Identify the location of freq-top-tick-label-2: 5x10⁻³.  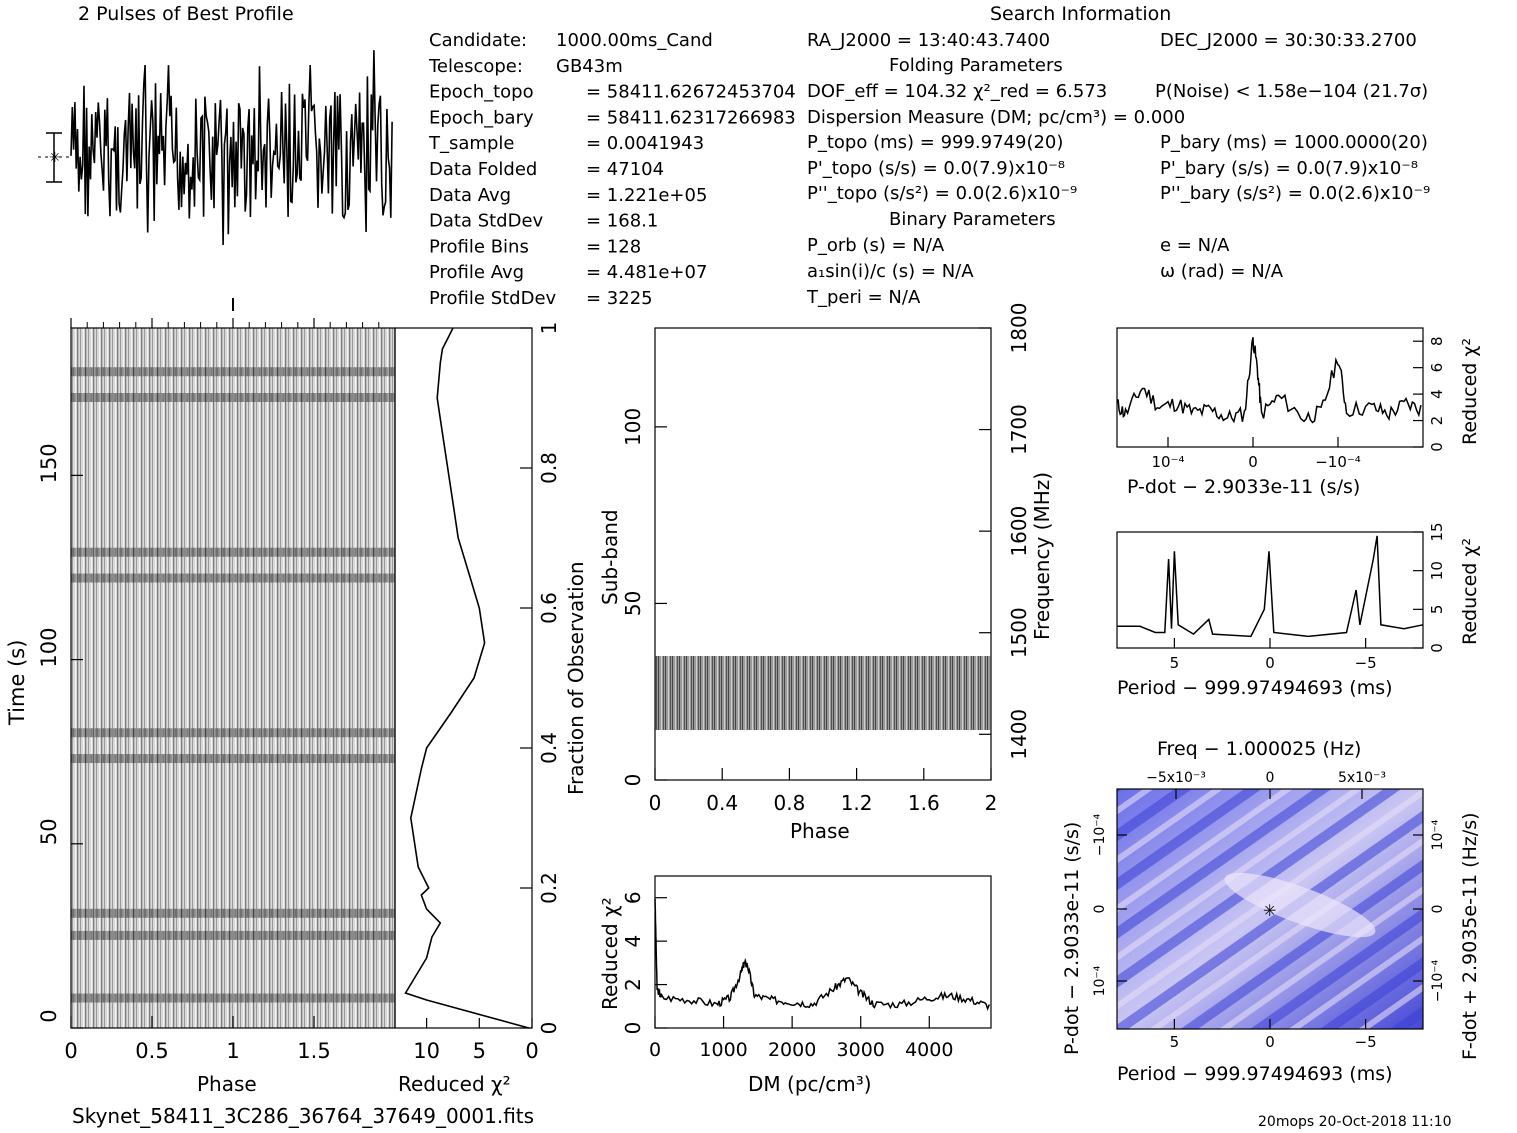
(1362, 778).